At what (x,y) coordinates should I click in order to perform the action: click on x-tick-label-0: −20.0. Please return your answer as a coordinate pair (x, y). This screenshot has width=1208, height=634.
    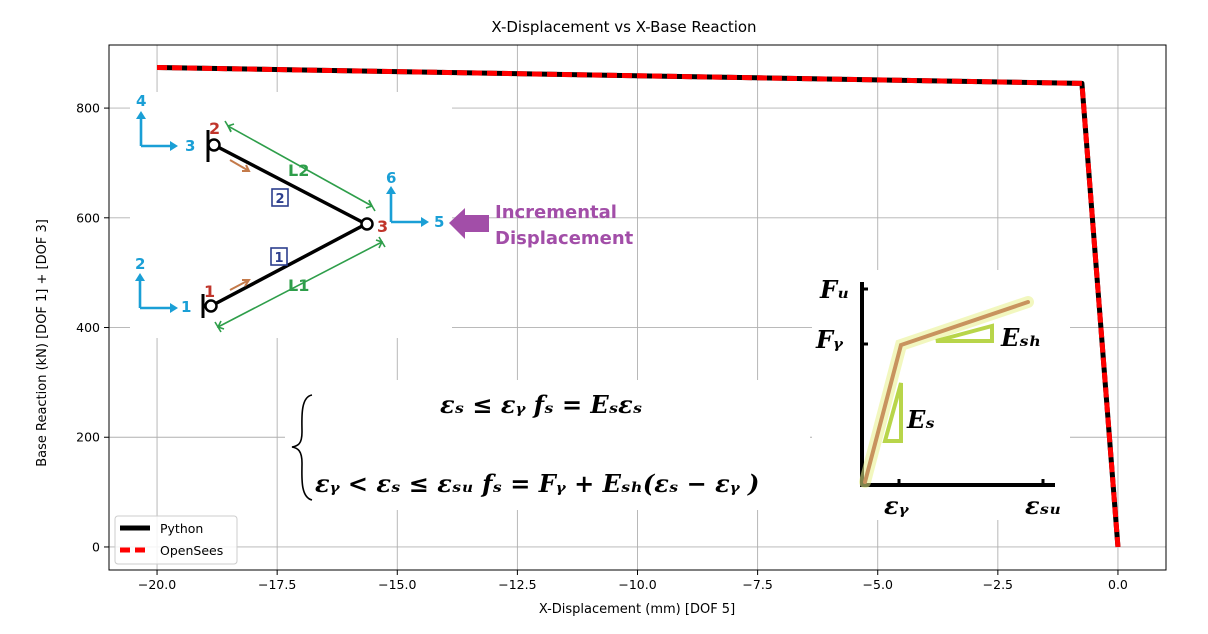
    Looking at the image, I should click on (157, 584).